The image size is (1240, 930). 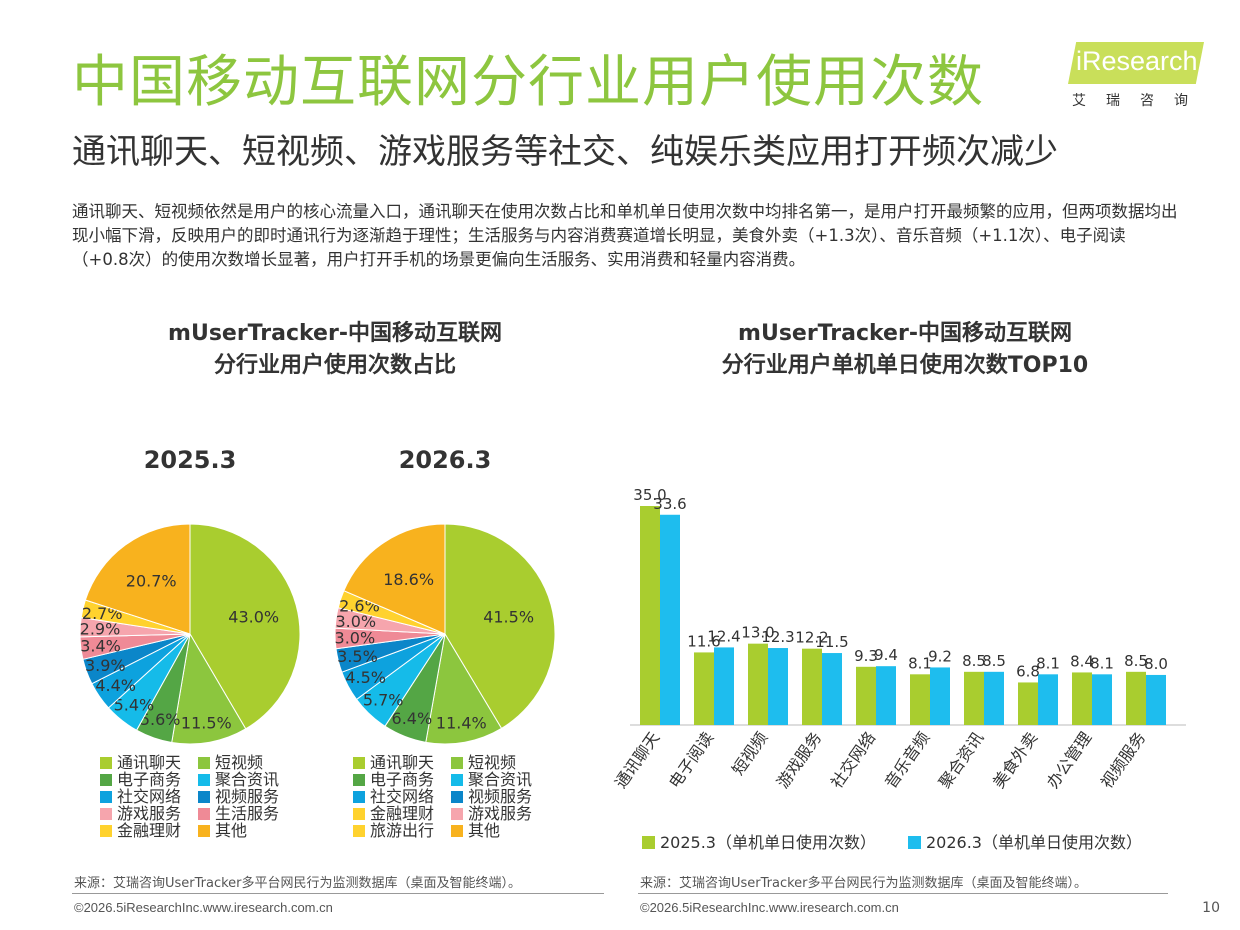 I want to click on right-footer-divider, so click(x=903, y=893).